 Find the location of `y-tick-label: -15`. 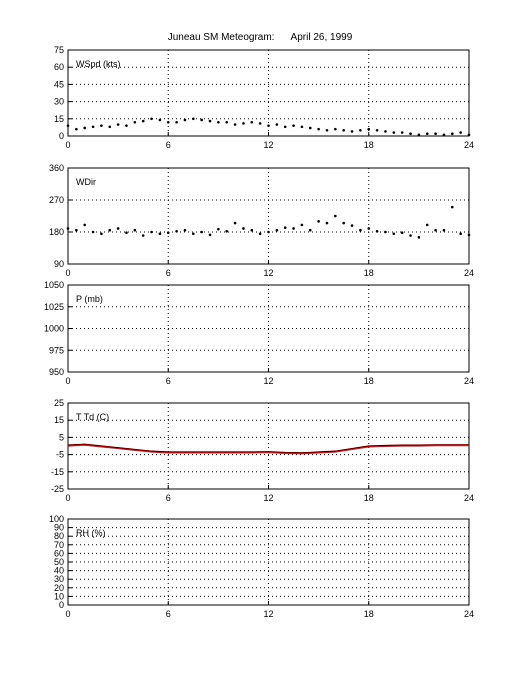

y-tick-label: -15 is located at coordinates (57, 472).